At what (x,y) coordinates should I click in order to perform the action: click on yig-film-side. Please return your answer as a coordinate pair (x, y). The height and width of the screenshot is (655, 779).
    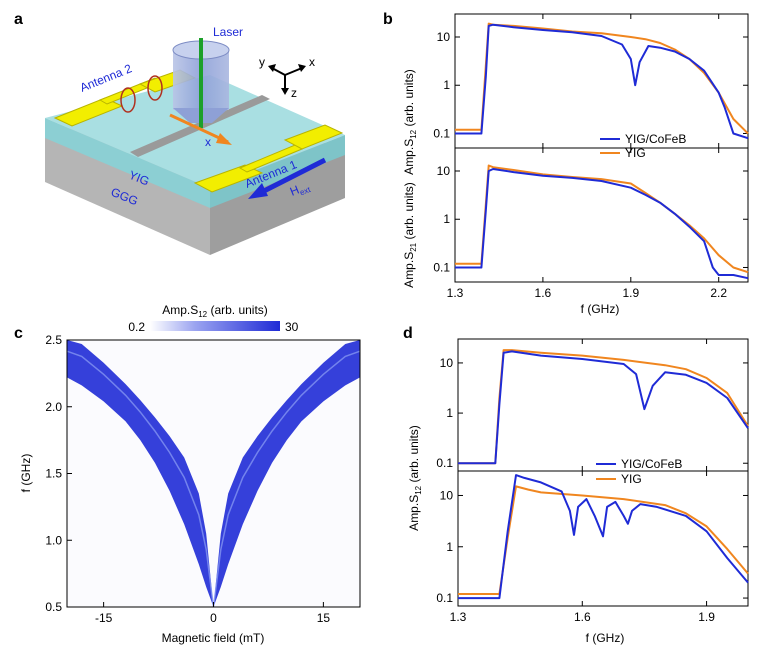
    Looking at the image, I should click on (277, 171).